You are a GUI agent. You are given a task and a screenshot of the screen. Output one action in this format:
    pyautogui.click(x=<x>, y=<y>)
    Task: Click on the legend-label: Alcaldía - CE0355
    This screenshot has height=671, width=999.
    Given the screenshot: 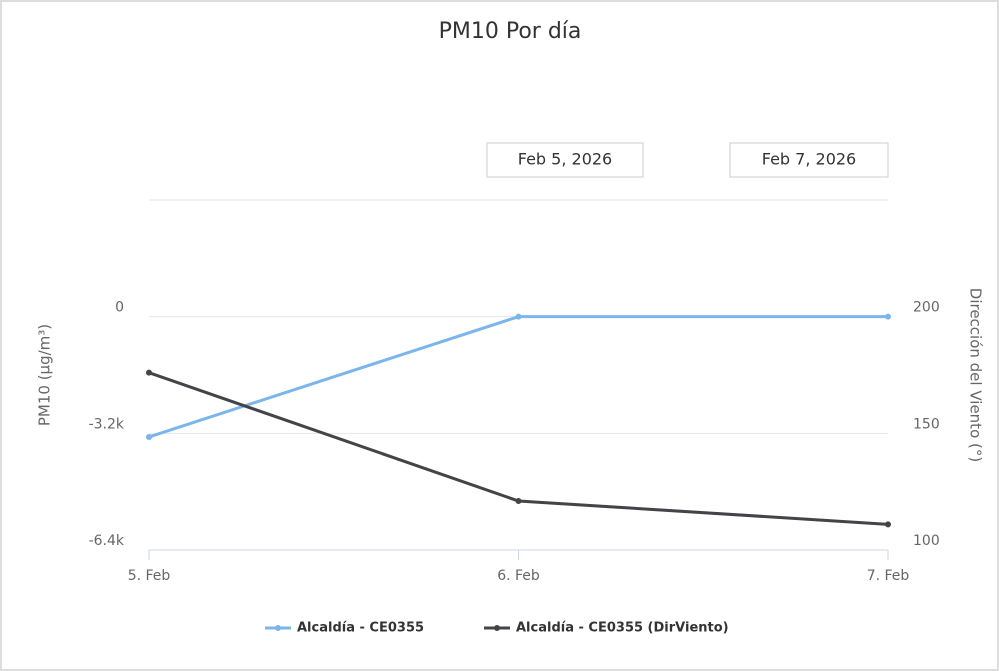 What is the action you would take?
    pyautogui.click(x=360, y=628)
    